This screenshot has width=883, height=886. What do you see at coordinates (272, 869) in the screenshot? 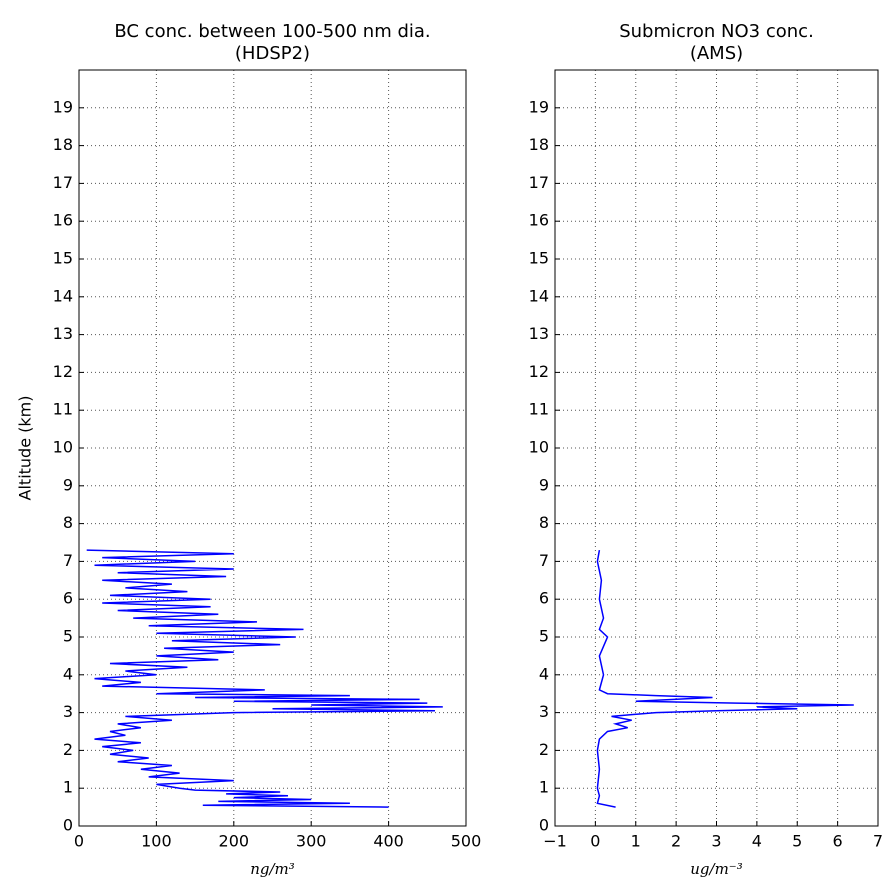
I see `x-axis-label: ng/m³` at bounding box center [272, 869].